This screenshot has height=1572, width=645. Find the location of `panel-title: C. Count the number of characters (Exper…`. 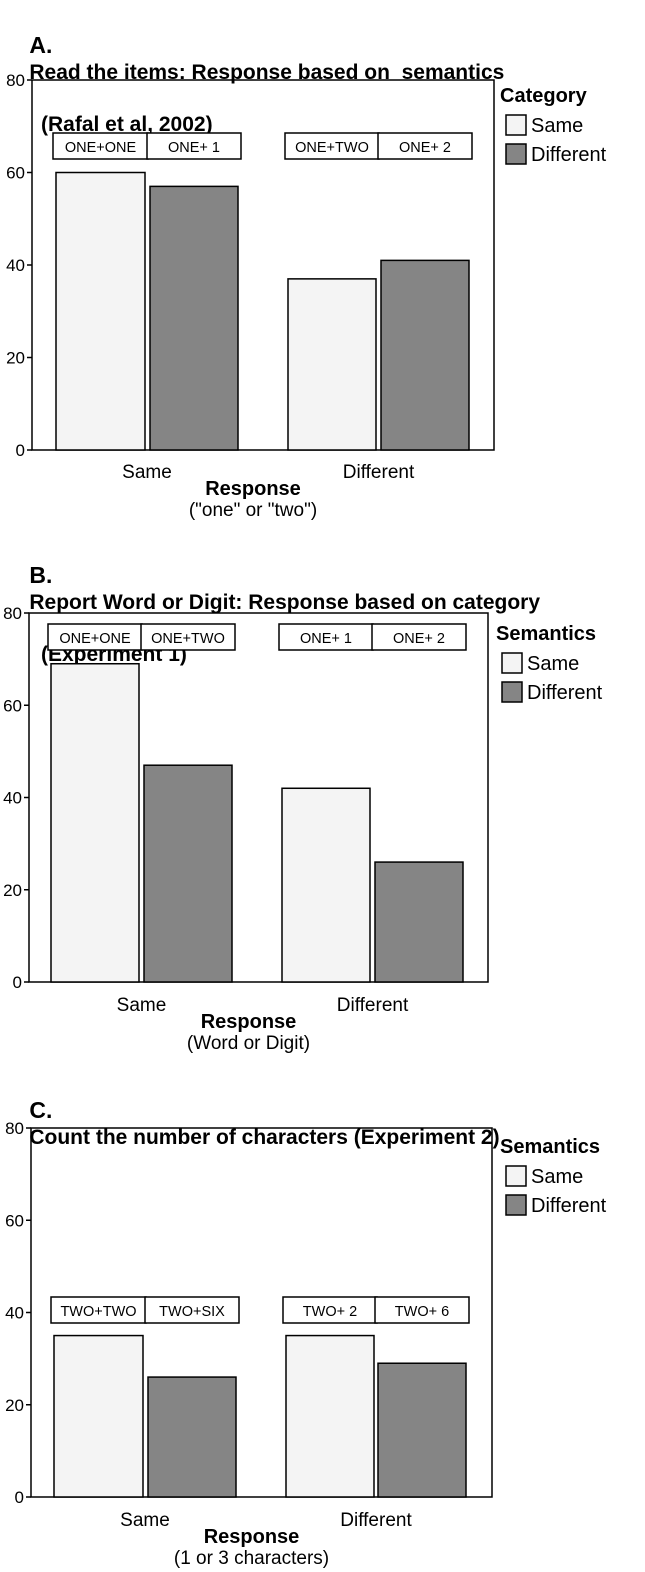

panel-title: C. Count the number of characters (Exper… is located at coordinates (253, 1124).